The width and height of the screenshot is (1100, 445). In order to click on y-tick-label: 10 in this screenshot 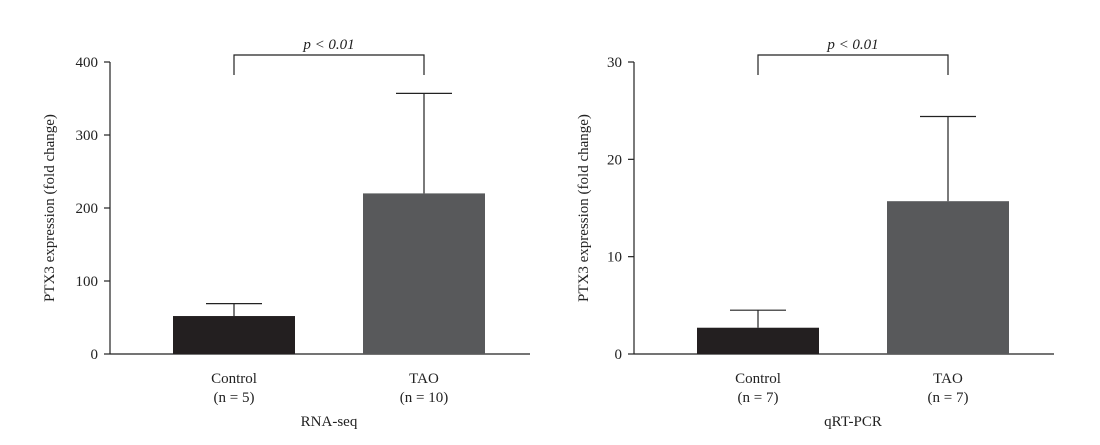, I will do `click(614, 258)`.